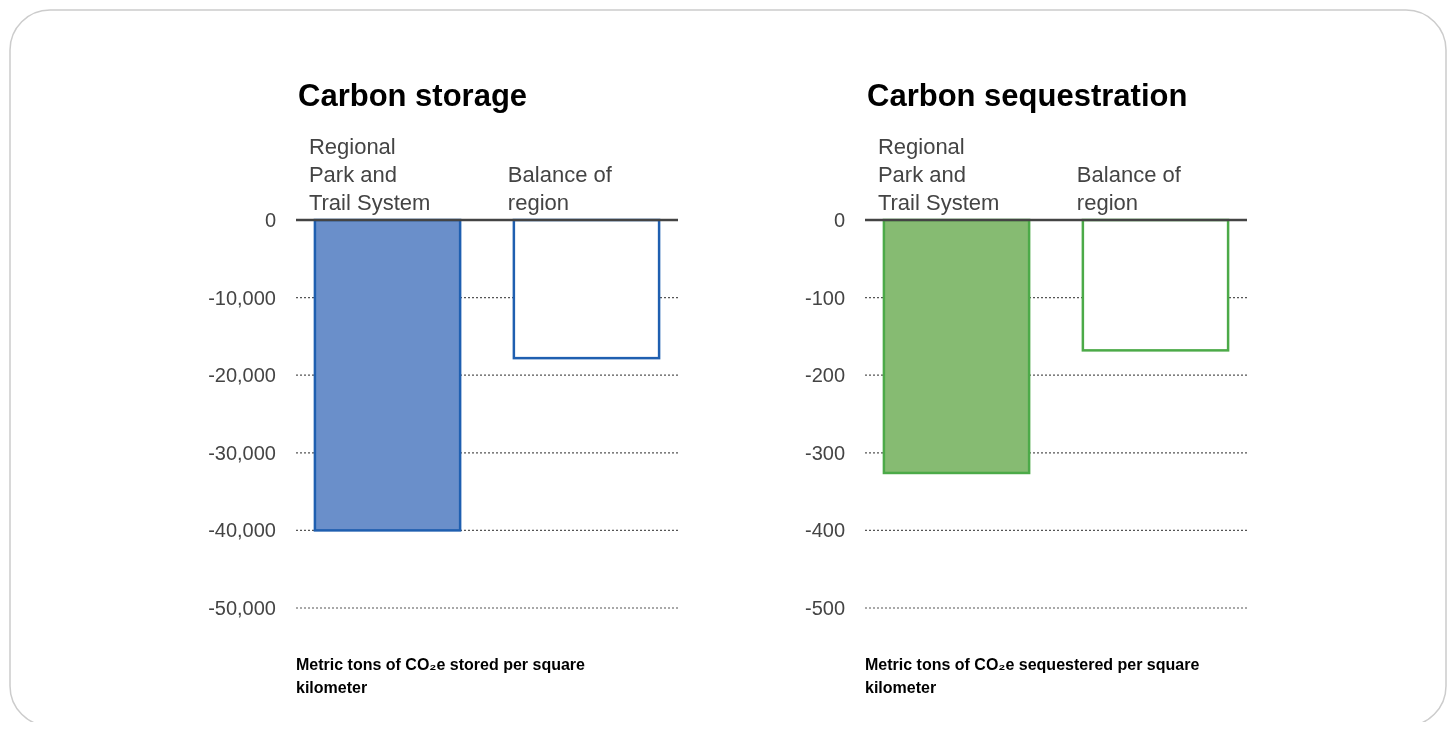 The image size is (1455, 730). I want to click on y-tick-label: -20,000, so click(242, 375).